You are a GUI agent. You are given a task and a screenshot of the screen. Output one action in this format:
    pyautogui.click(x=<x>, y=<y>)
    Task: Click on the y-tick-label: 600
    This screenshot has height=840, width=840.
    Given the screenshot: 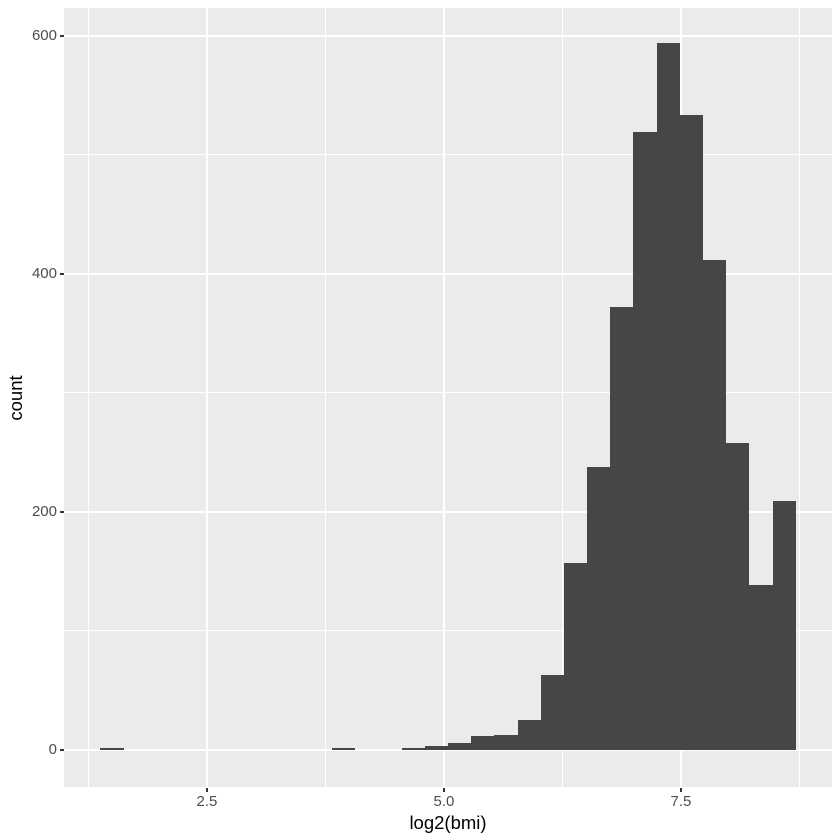 What is the action you would take?
    pyautogui.click(x=44, y=35)
    